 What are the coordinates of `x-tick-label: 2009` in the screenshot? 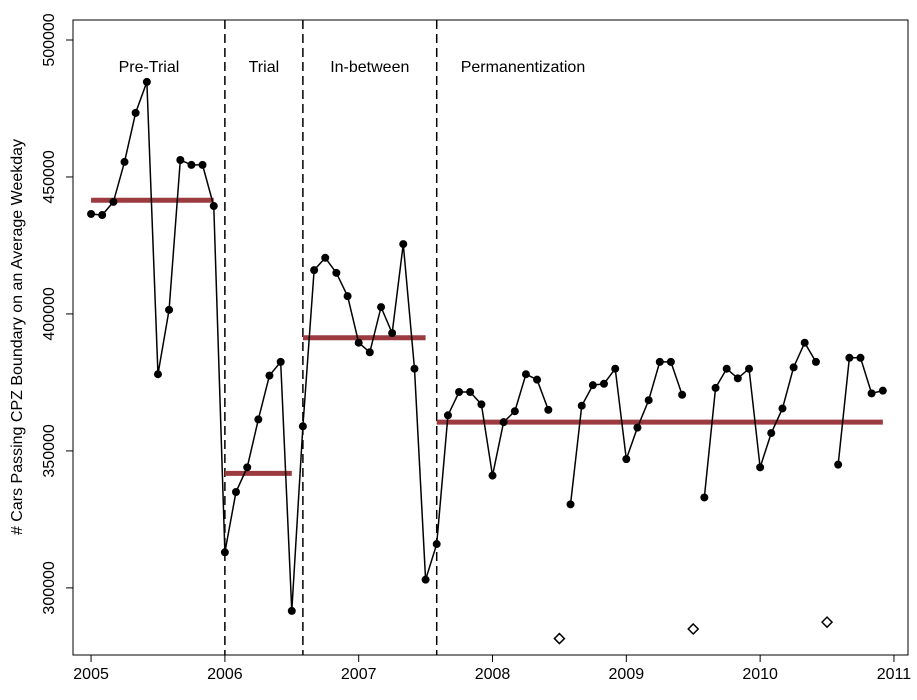 It's located at (627, 674).